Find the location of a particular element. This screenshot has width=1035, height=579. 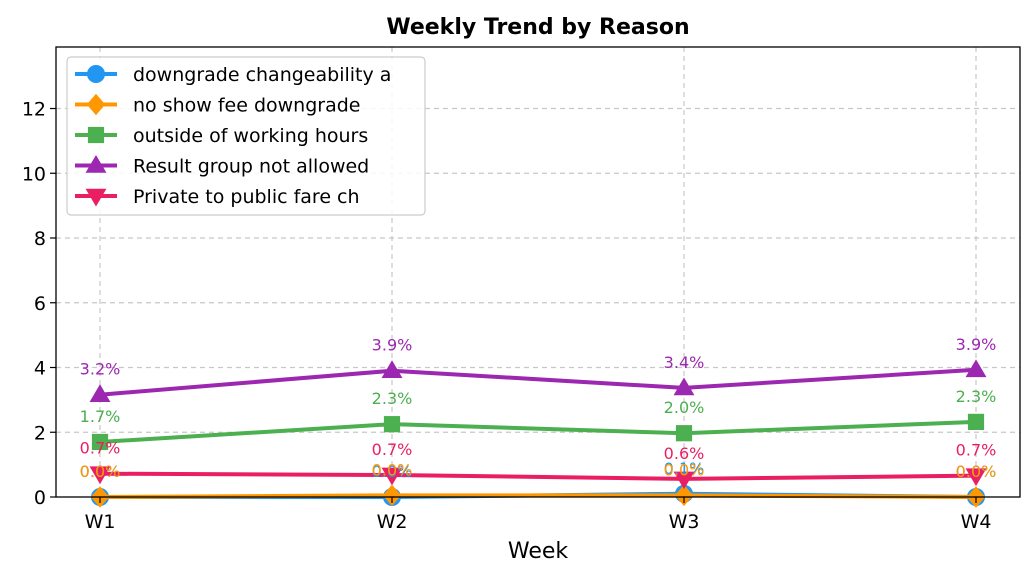

y-tick-label: 10 is located at coordinates (34, 174).